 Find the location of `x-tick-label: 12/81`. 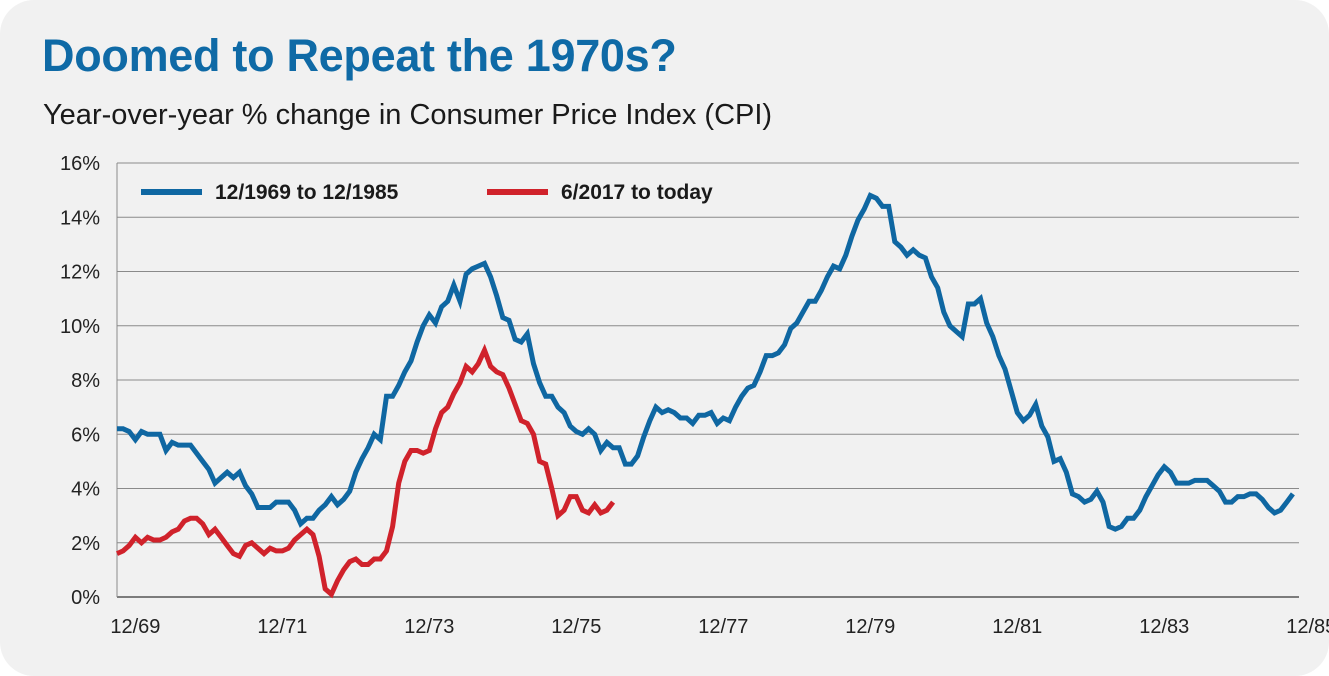

x-tick-label: 12/81 is located at coordinates (1017, 627).